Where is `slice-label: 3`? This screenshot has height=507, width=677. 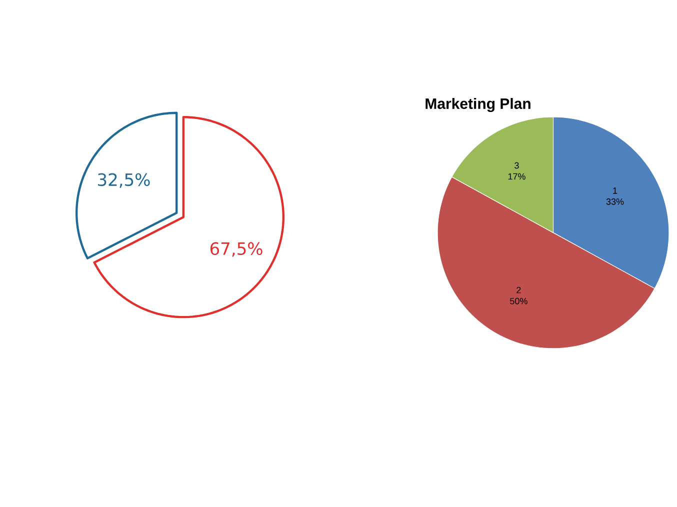
slice-label: 3 is located at coordinates (516, 165).